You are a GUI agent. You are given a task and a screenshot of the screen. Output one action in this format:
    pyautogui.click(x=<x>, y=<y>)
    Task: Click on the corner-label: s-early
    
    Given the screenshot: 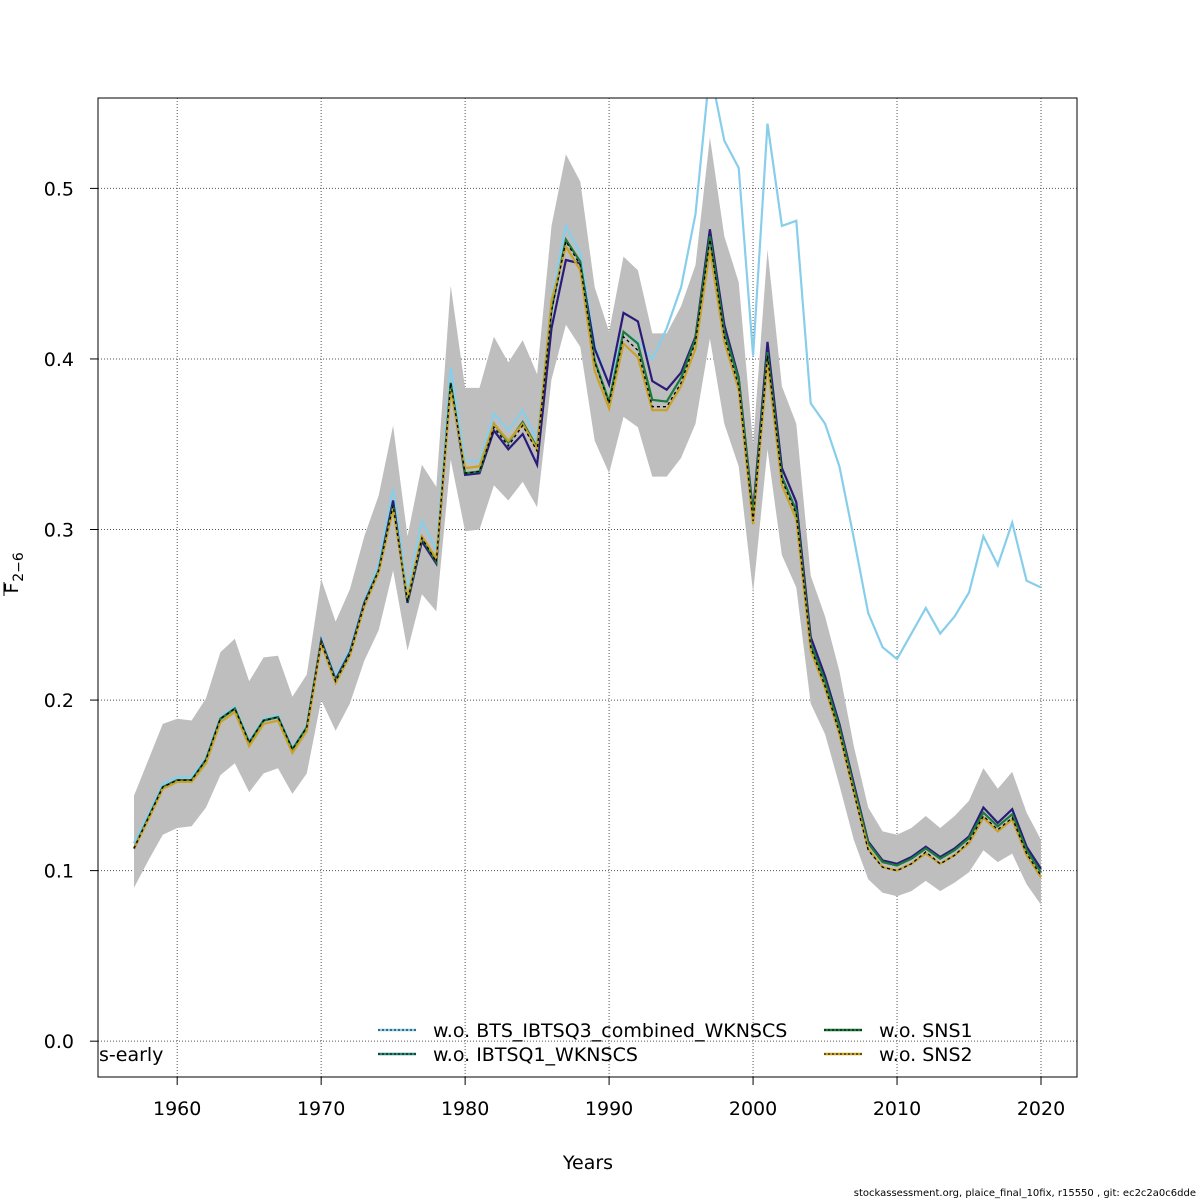 What is the action you would take?
    pyautogui.click(x=131, y=1055)
    